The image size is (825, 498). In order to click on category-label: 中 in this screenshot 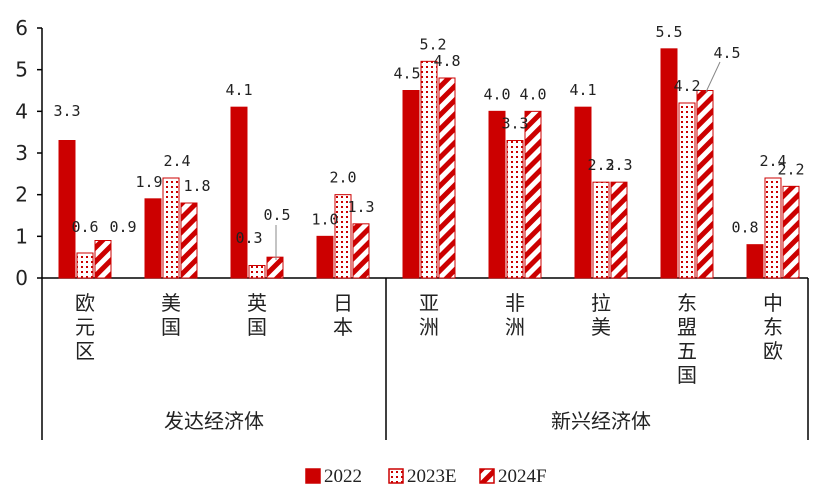, I will do `click(773, 303)`.